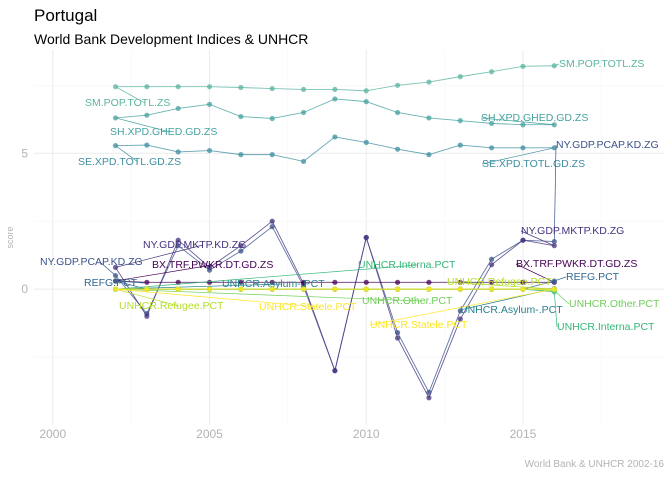  Describe the element at coordinates (111, 283) in the screenshot. I see `series-label-start: REFG.PCT` at that location.